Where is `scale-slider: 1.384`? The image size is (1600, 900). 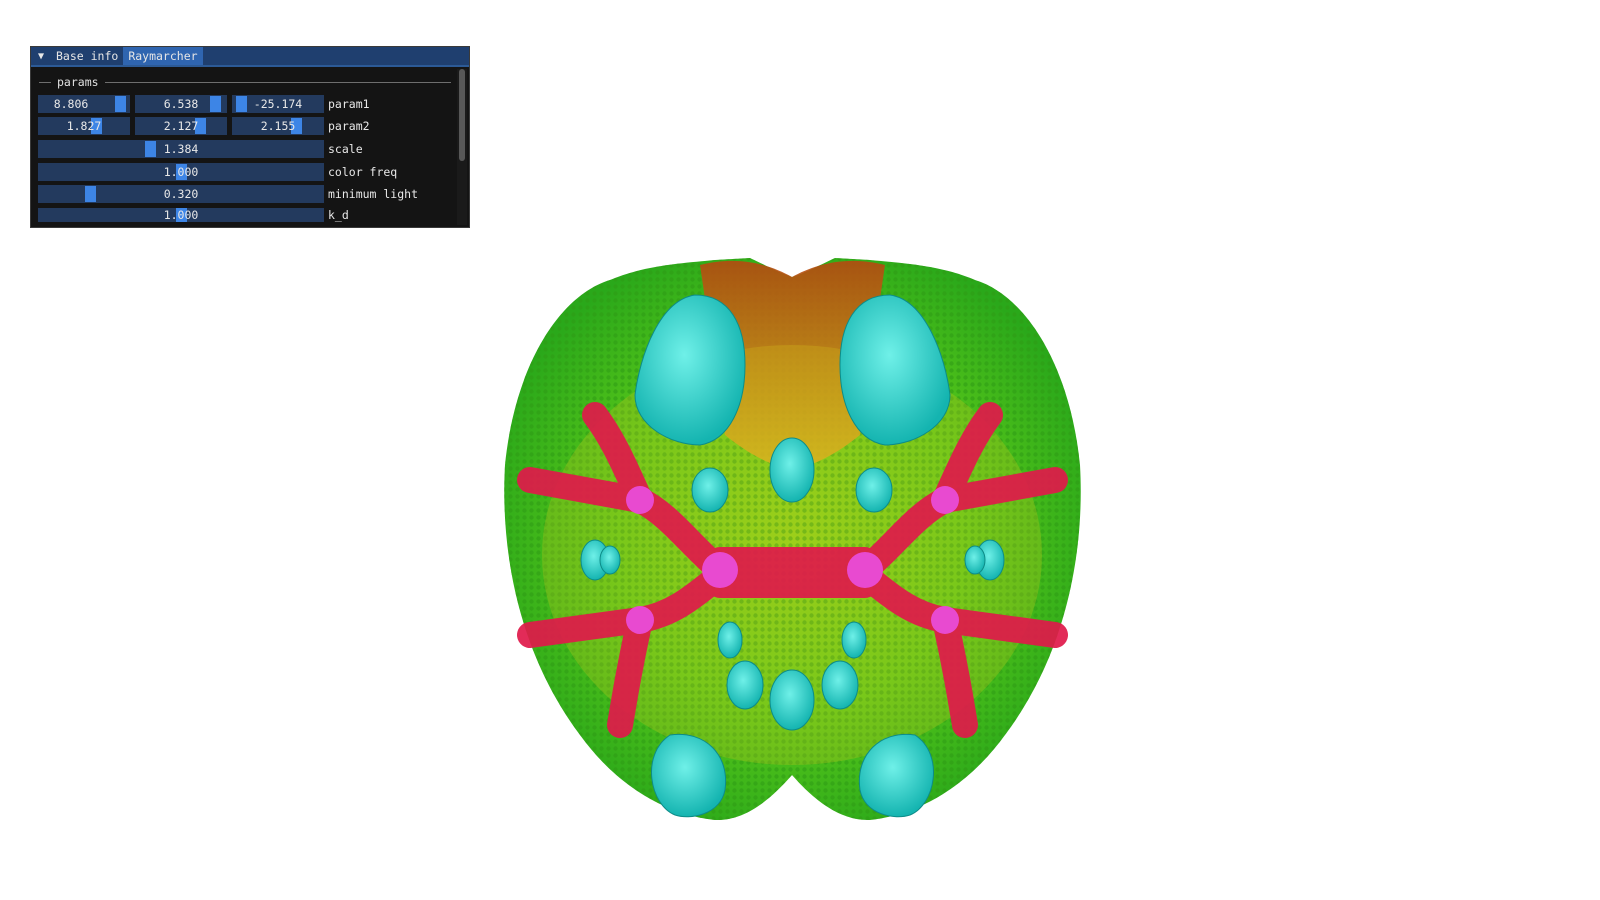
scale-slider: 1.384 is located at coordinates (181, 149).